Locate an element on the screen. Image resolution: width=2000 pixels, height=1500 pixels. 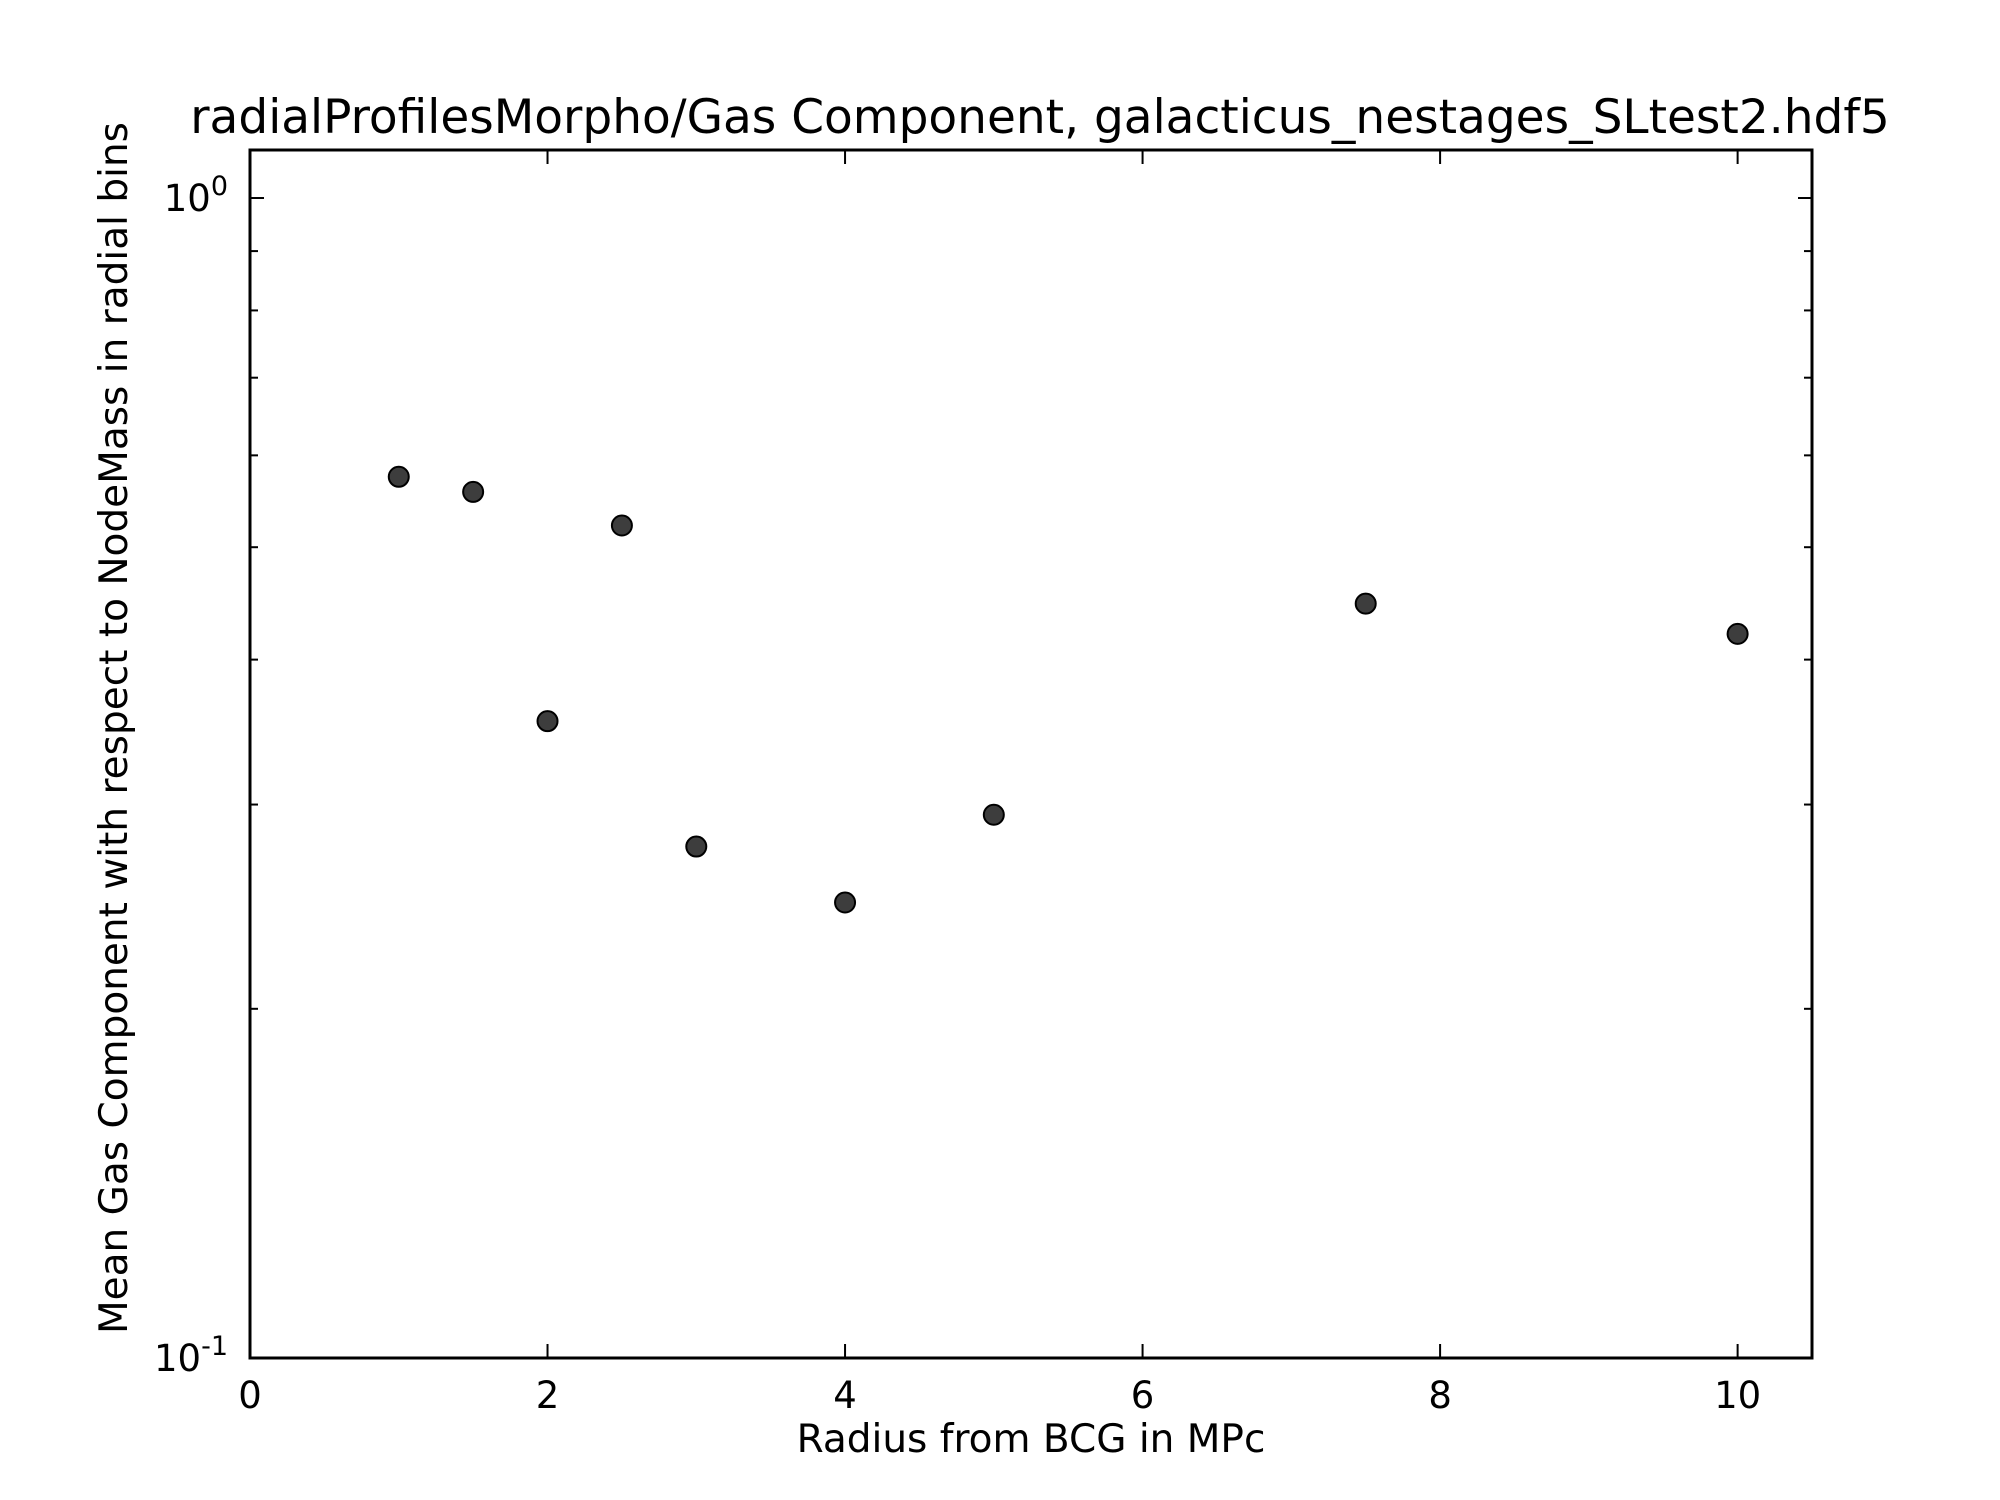
x-tick-label: 6 is located at coordinates (1143, 1395).